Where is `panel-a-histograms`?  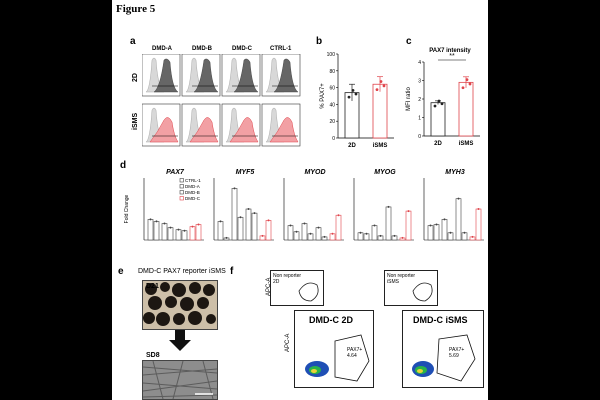
panel-a-histograms is located at coordinates (221, 100).